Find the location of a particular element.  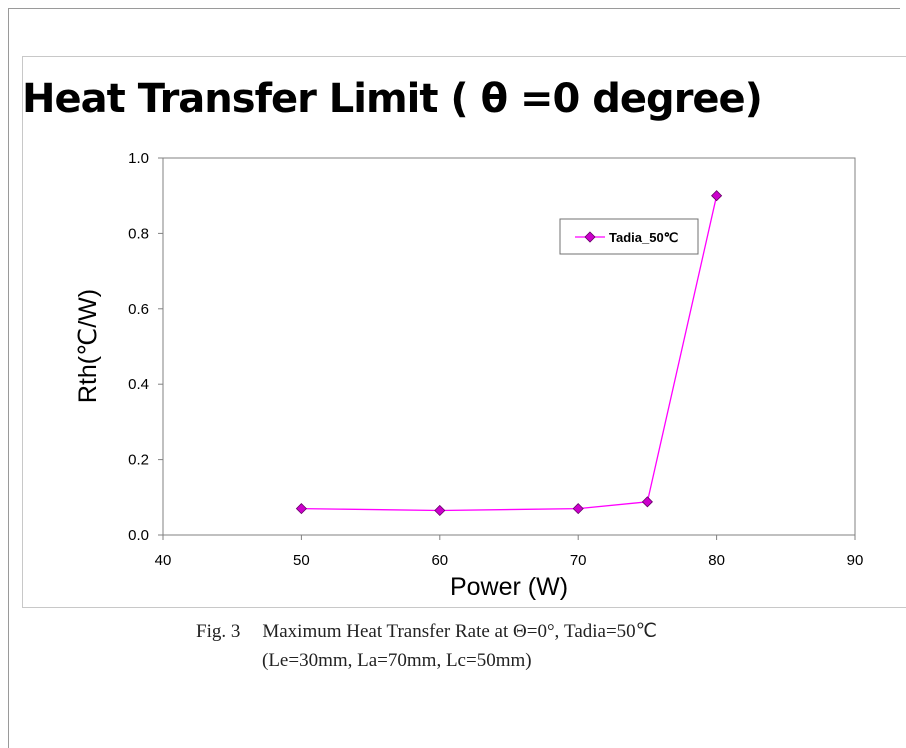

chart-title: Heat Transfer Limit ( θ =0 degree) is located at coordinates (392, 99).